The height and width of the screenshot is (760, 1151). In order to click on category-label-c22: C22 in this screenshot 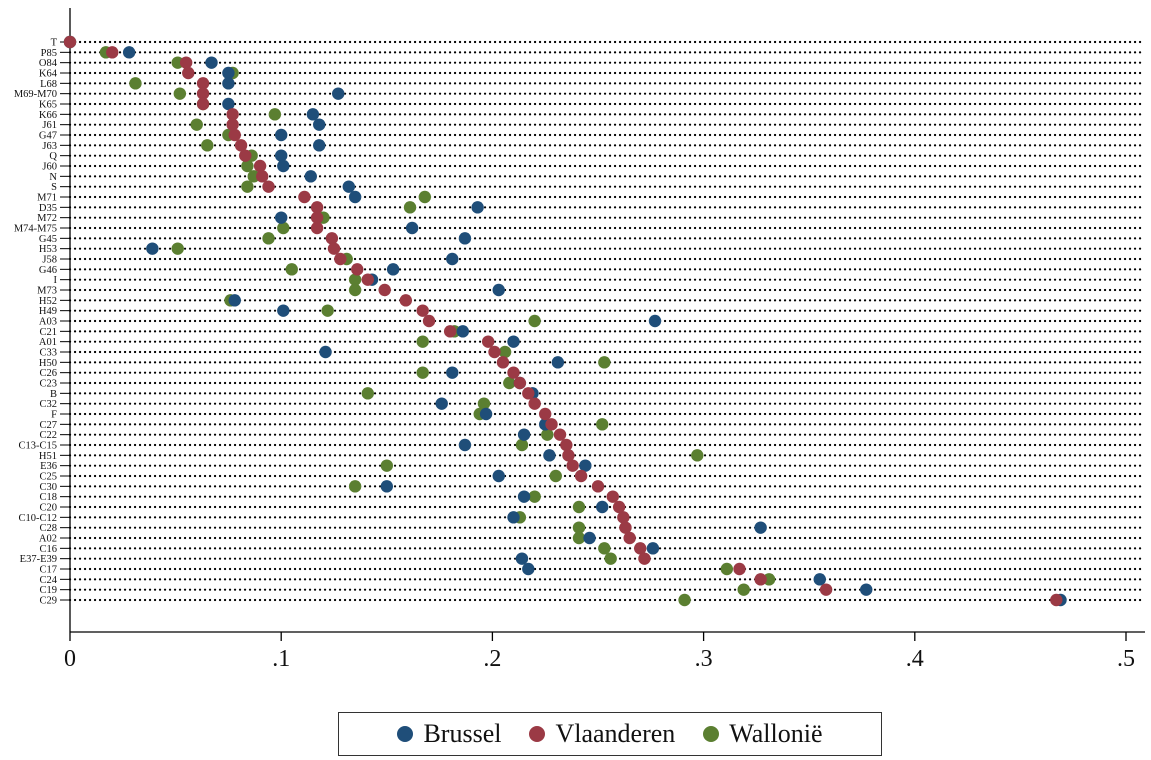, I will do `click(48, 435)`.